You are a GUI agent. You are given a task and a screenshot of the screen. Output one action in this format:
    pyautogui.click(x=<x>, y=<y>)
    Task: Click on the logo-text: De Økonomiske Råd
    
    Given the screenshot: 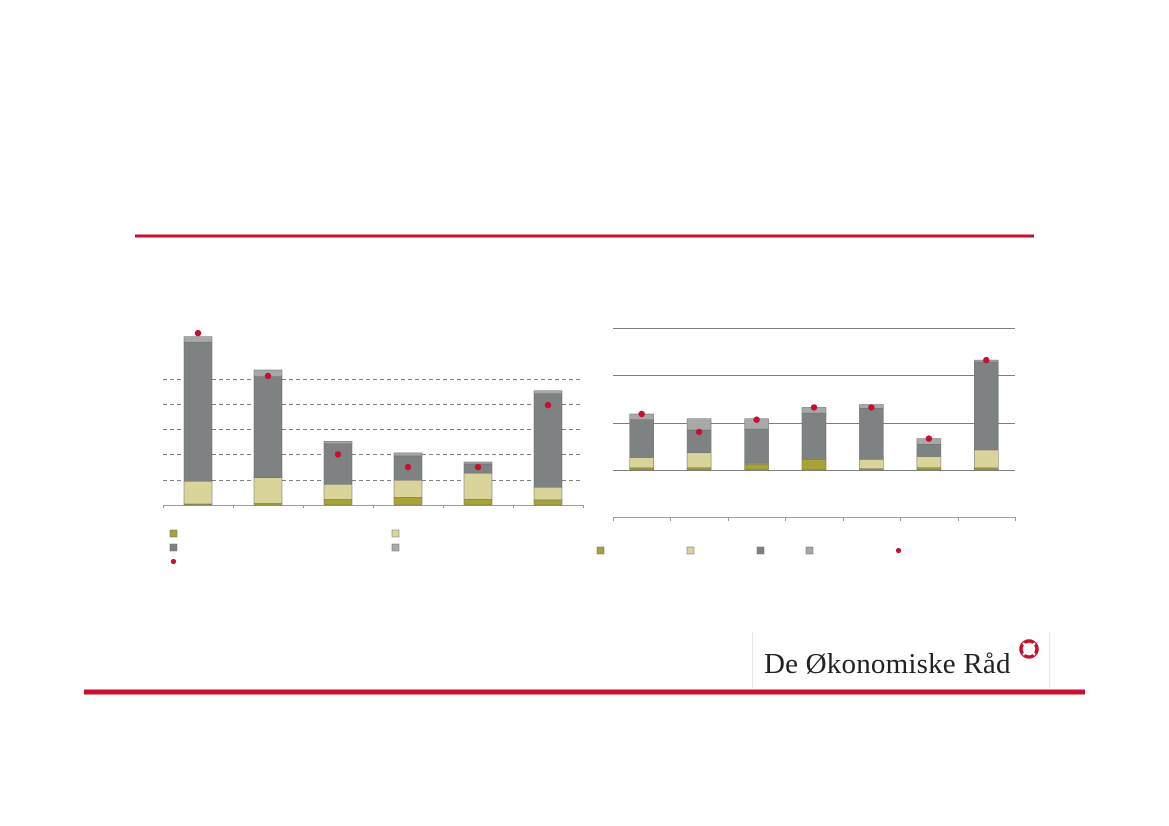 What is the action you would take?
    pyautogui.click(x=887, y=664)
    